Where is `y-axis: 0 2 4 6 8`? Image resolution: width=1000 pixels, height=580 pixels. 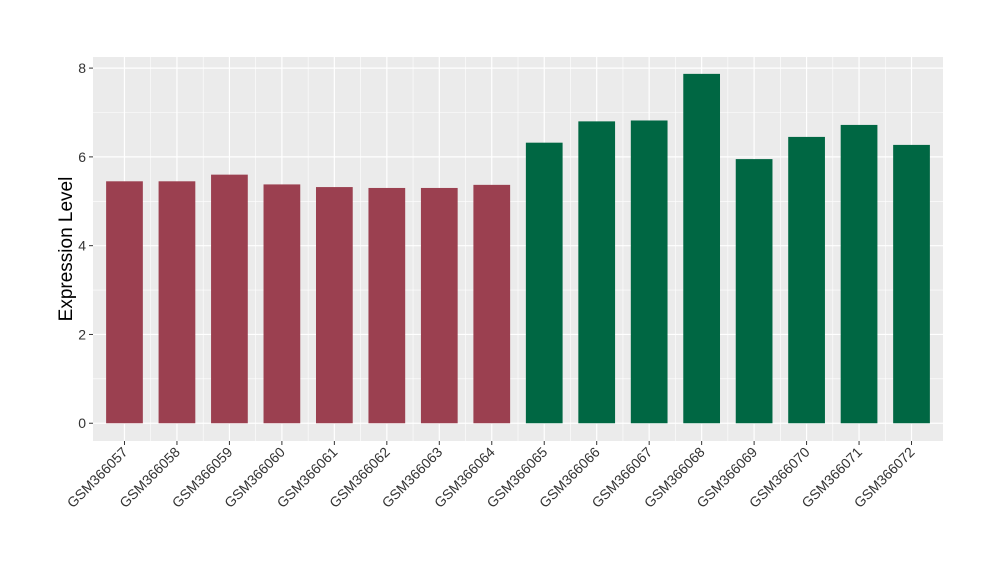 y-axis: 0 2 4 6 8 is located at coordinates (85, 245).